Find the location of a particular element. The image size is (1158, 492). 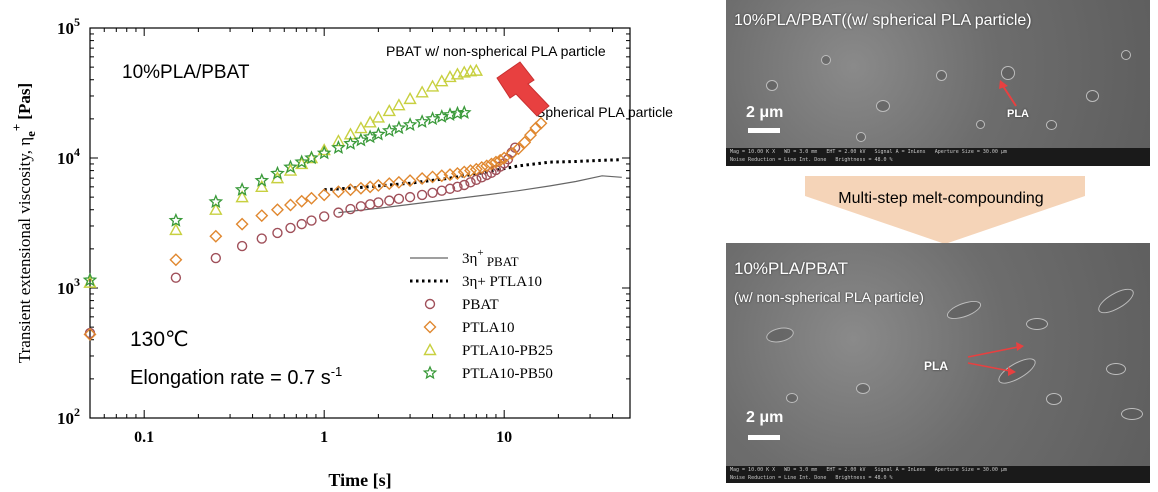

elongation-rate-label: Elongation rate = 0.7 s-1 is located at coordinates (236, 376).